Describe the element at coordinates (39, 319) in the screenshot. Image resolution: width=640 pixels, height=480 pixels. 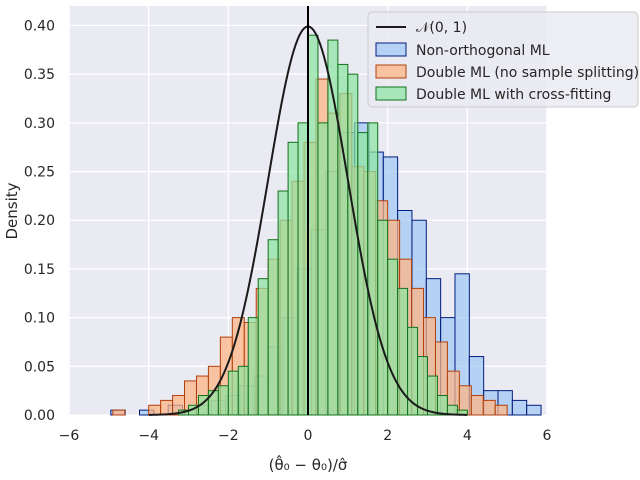
I see `y-tick-label: 0.10` at that location.